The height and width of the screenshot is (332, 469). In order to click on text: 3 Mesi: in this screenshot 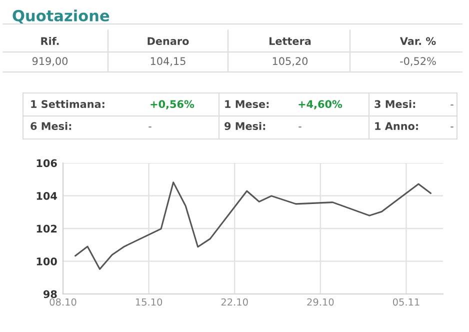, I will do `click(395, 104)`.